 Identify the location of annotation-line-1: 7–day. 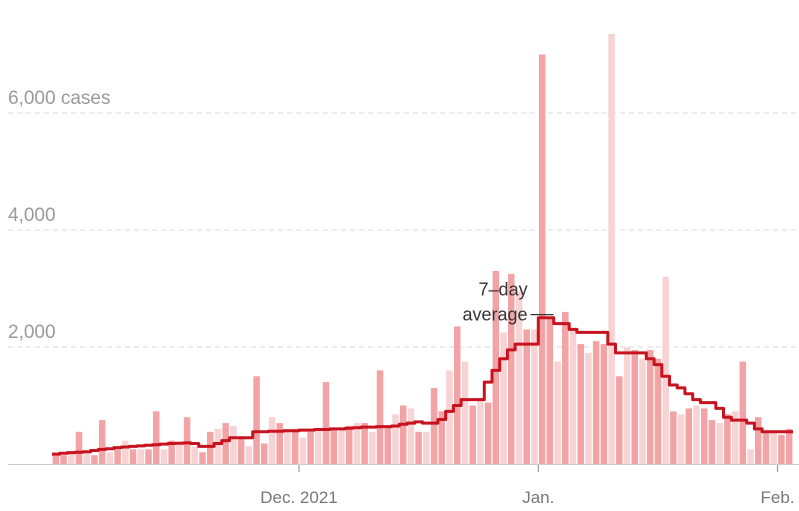
(503, 290).